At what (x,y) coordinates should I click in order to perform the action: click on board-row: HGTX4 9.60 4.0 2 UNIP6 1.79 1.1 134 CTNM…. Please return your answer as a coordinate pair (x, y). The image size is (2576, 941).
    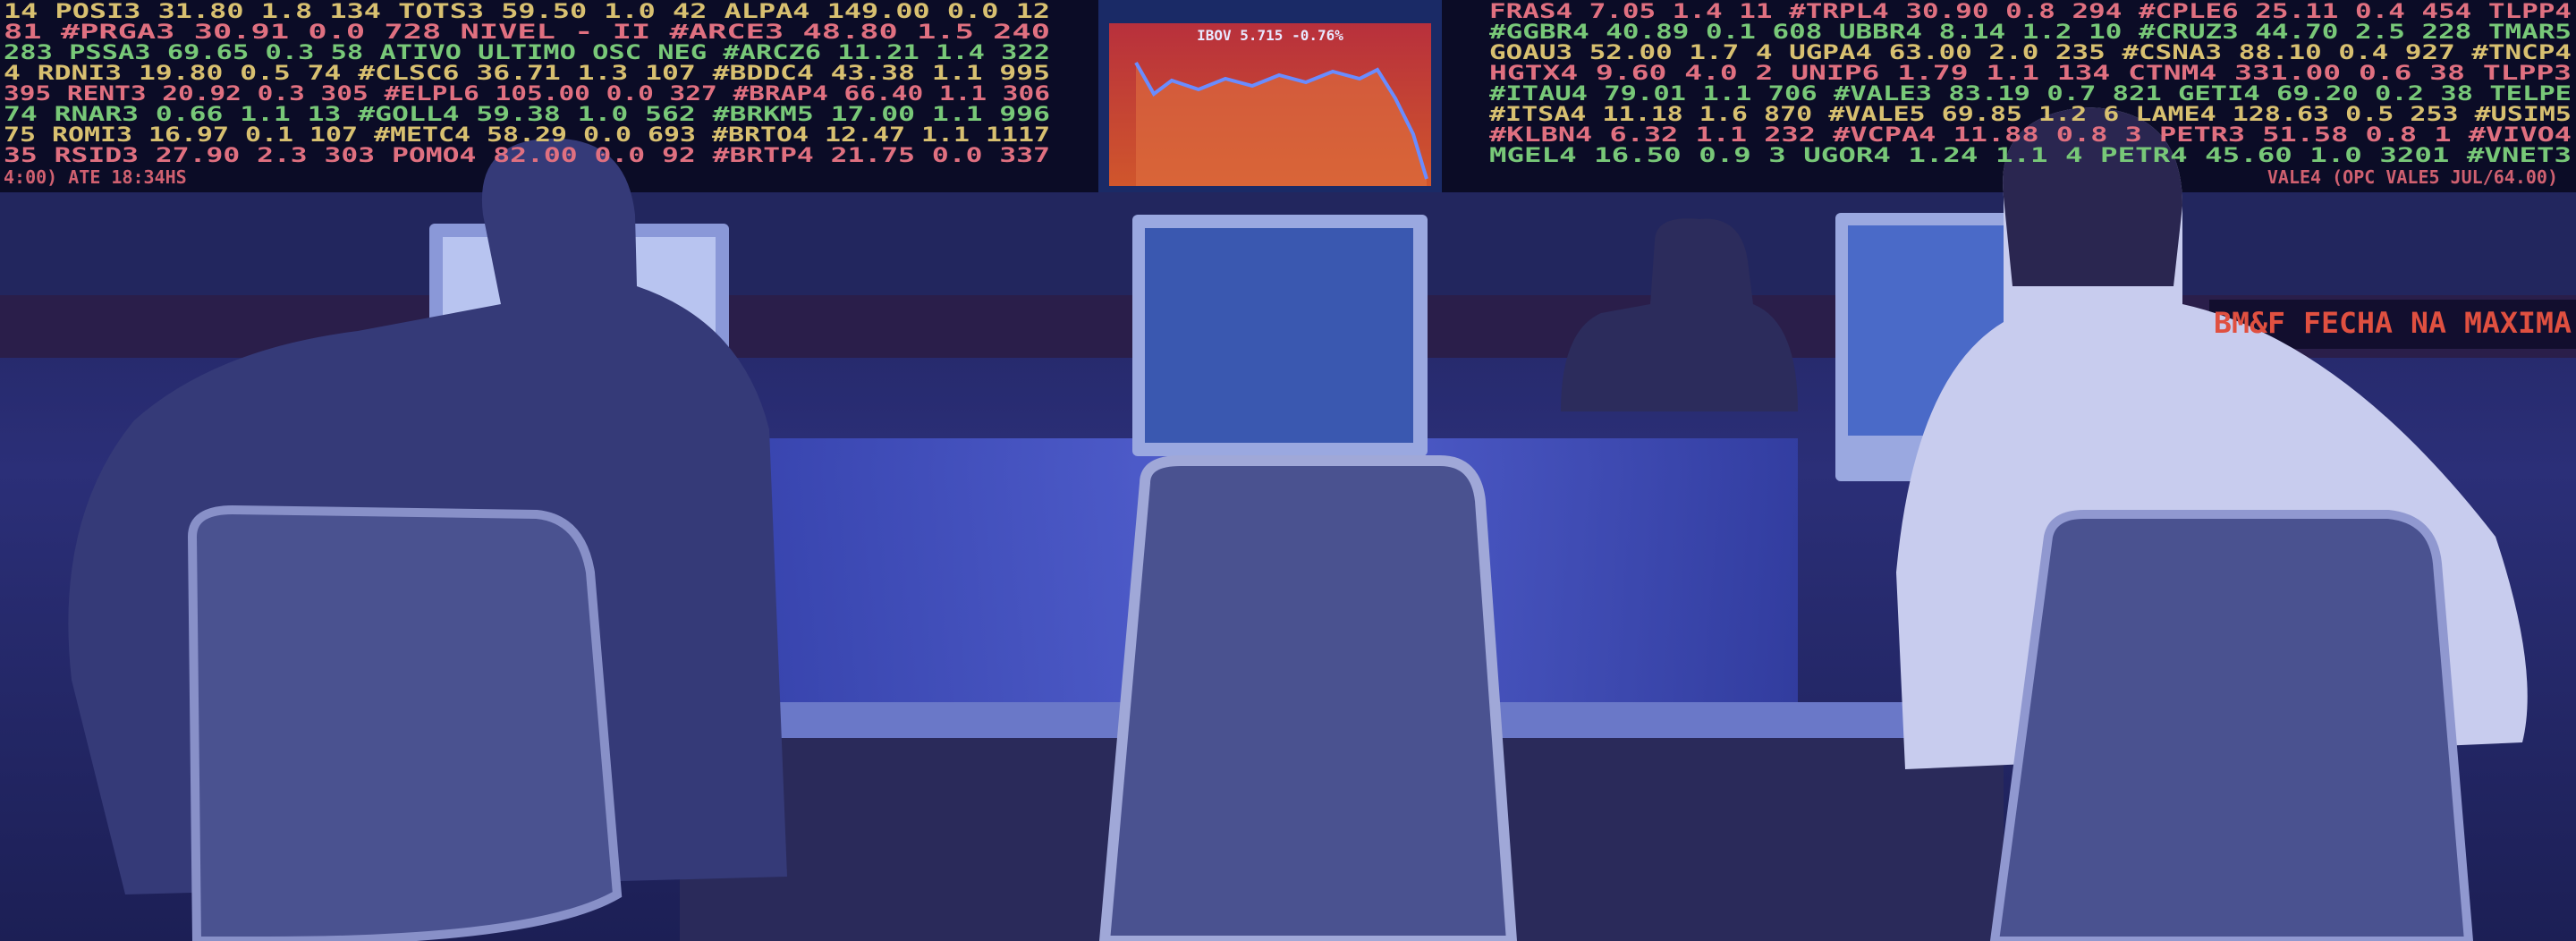
    Looking at the image, I should click on (2030, 74).